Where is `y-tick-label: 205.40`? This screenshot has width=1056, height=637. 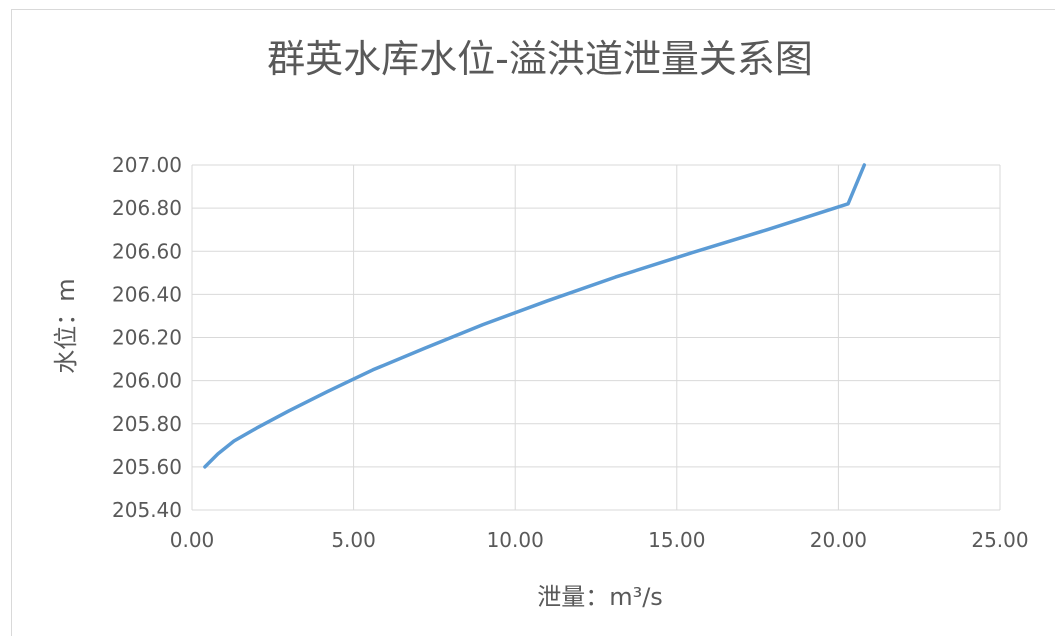
y-tick-label: 205.40 is located at coordinates (147, 510).